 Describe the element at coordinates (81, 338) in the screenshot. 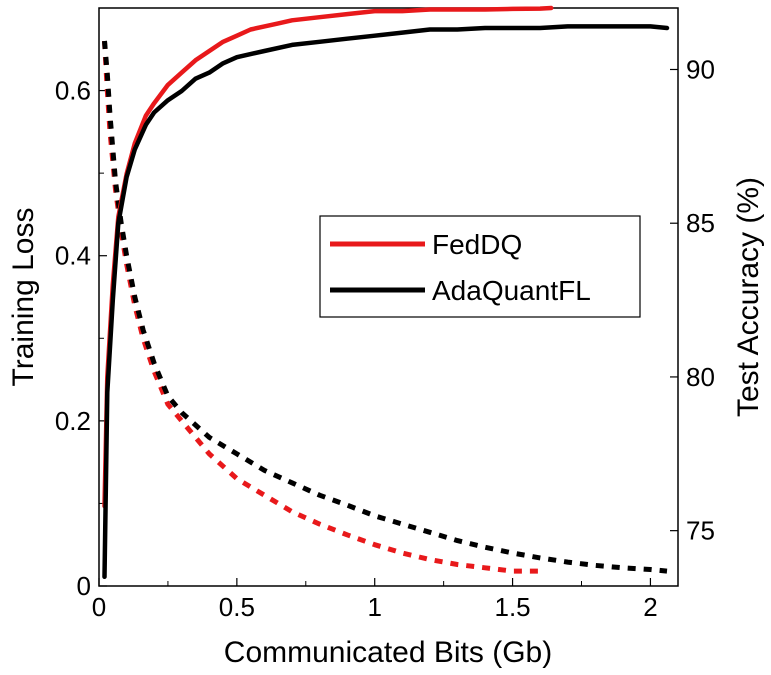

I see `y-left-axis: 0 0.2 0.4 0.6` at that location.